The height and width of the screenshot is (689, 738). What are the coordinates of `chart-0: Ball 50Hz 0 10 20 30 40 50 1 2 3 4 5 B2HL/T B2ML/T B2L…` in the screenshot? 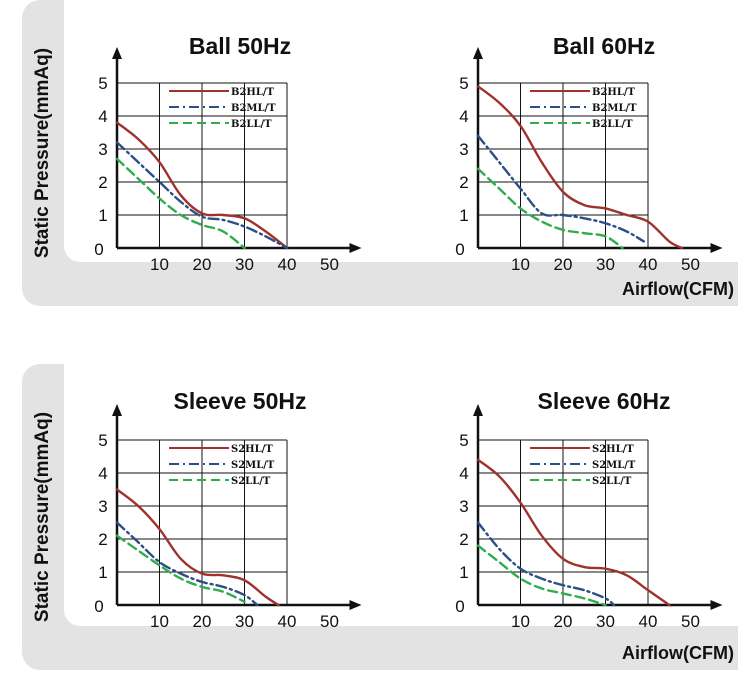 It's located at (228, 153).